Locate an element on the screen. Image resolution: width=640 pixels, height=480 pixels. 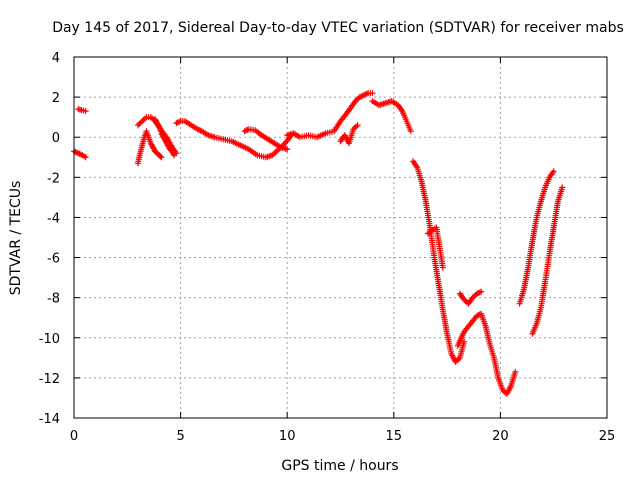
y-tick-label: -14 is located at coordinates (49, 419).